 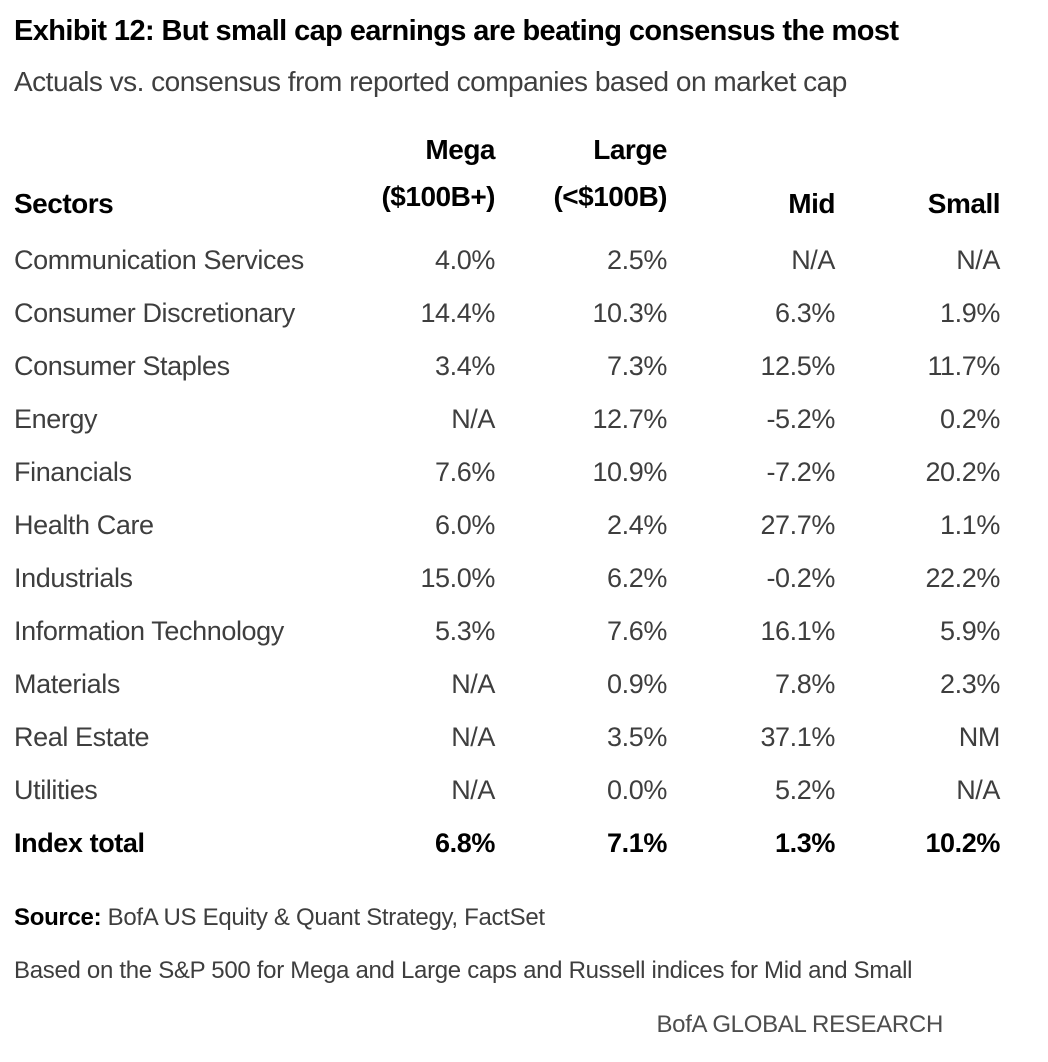 What do you see at coordinates (637, 684) in the screenshot?
I see `large-cell: 0.9%` at bounding box center [637, 684].